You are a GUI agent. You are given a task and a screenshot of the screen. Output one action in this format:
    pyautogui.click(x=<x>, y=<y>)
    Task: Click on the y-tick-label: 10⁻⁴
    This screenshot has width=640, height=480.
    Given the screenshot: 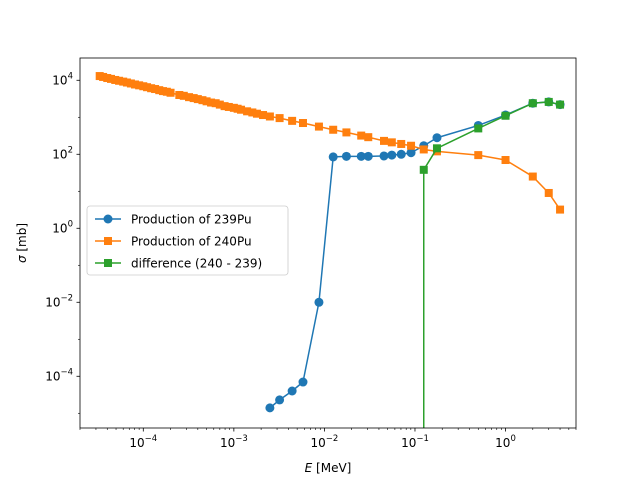 What is the action you would take?
    pyautogui.click(x=59, y=375)
    